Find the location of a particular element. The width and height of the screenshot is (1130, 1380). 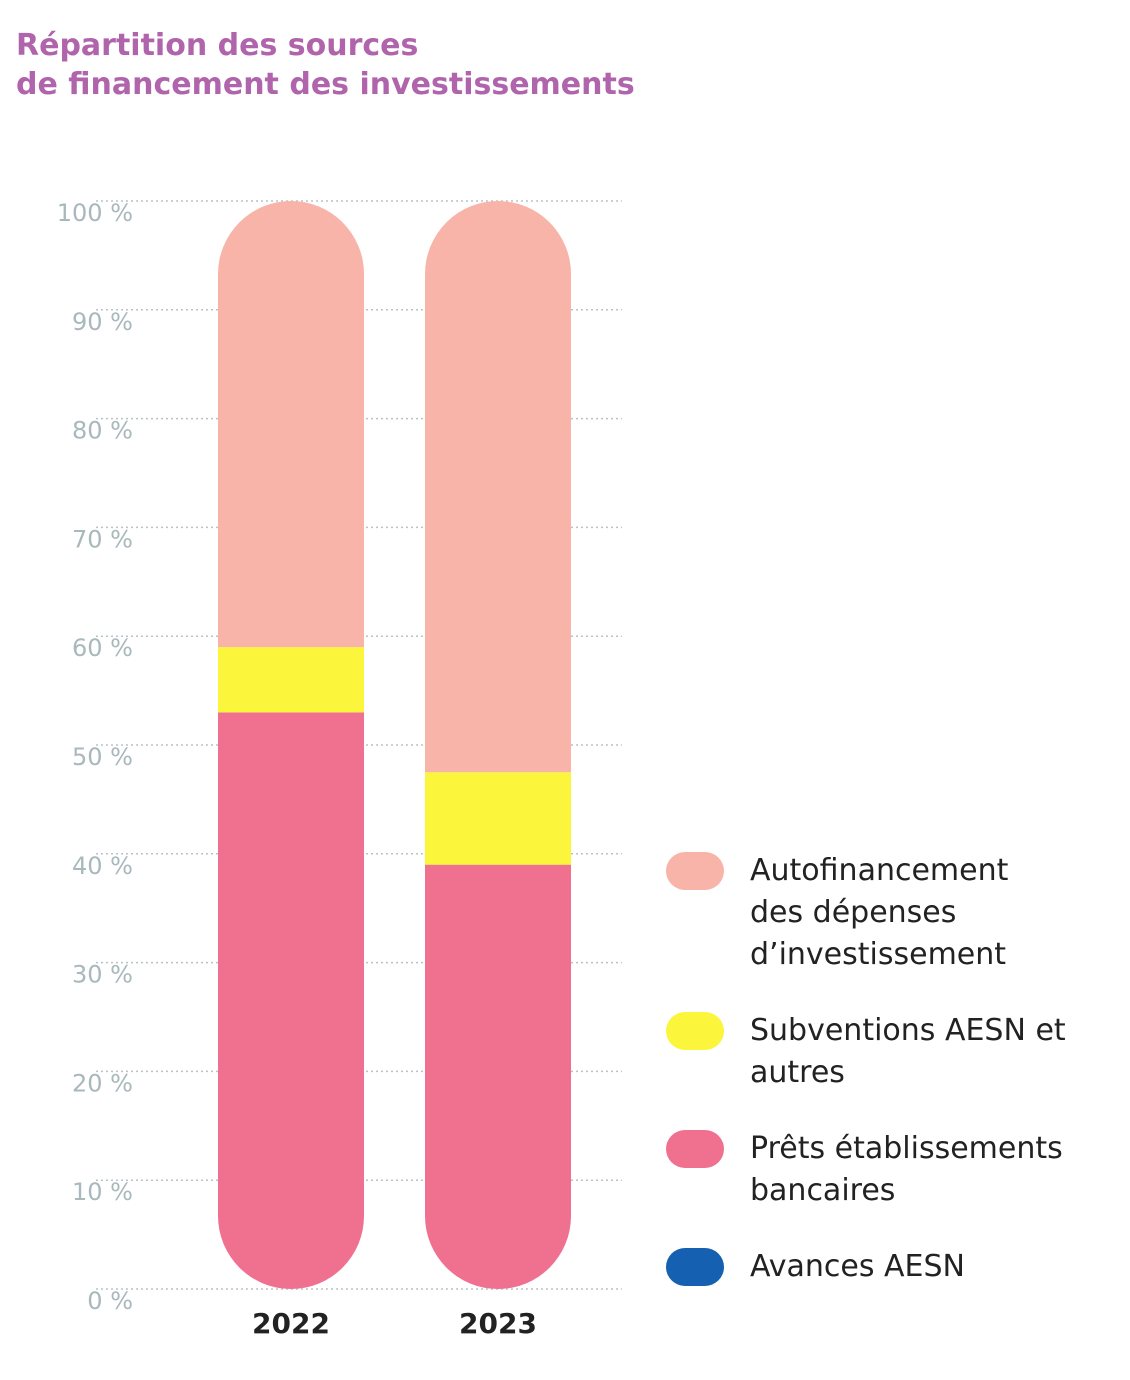

chart-title-line-2: de financement des investissements is located at coordinates (325, 84).